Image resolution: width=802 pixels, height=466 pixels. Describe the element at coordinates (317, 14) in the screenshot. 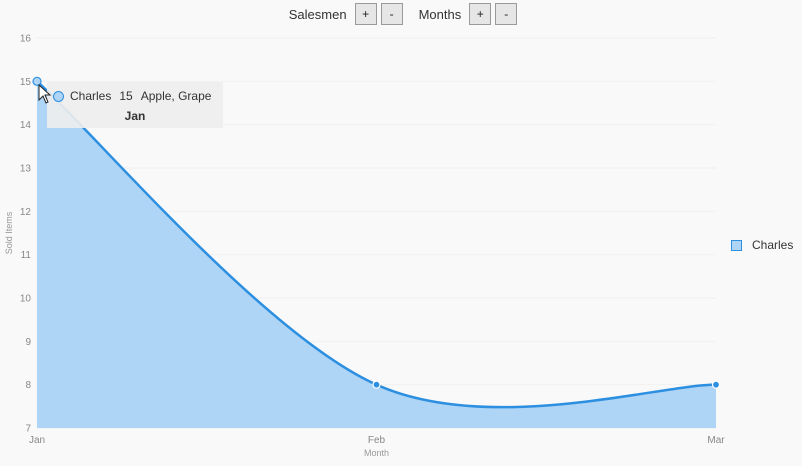

I see `salesmen-label: Salesmen` at that location.